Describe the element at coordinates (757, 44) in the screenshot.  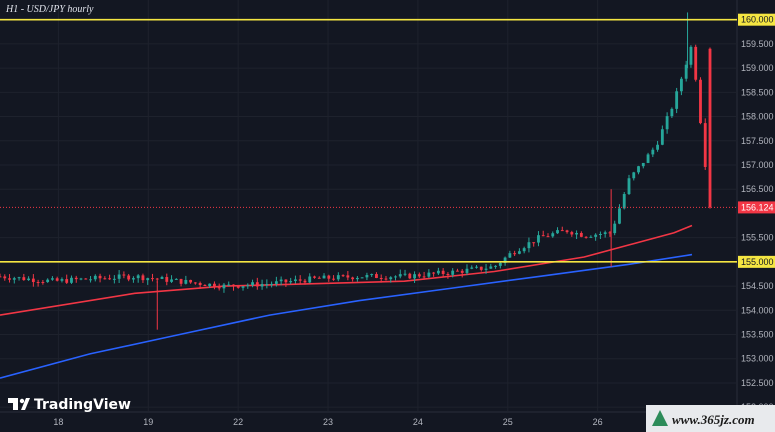
I see `y-tick-label: 159.500` at that location.